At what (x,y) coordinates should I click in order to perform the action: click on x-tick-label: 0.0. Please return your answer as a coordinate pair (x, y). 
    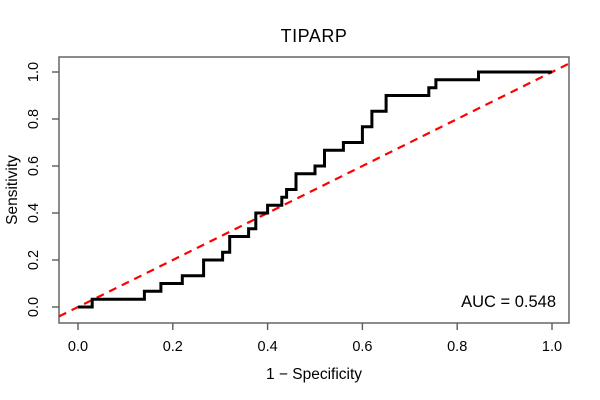
    Looking at the image, I should click on (78, 347).